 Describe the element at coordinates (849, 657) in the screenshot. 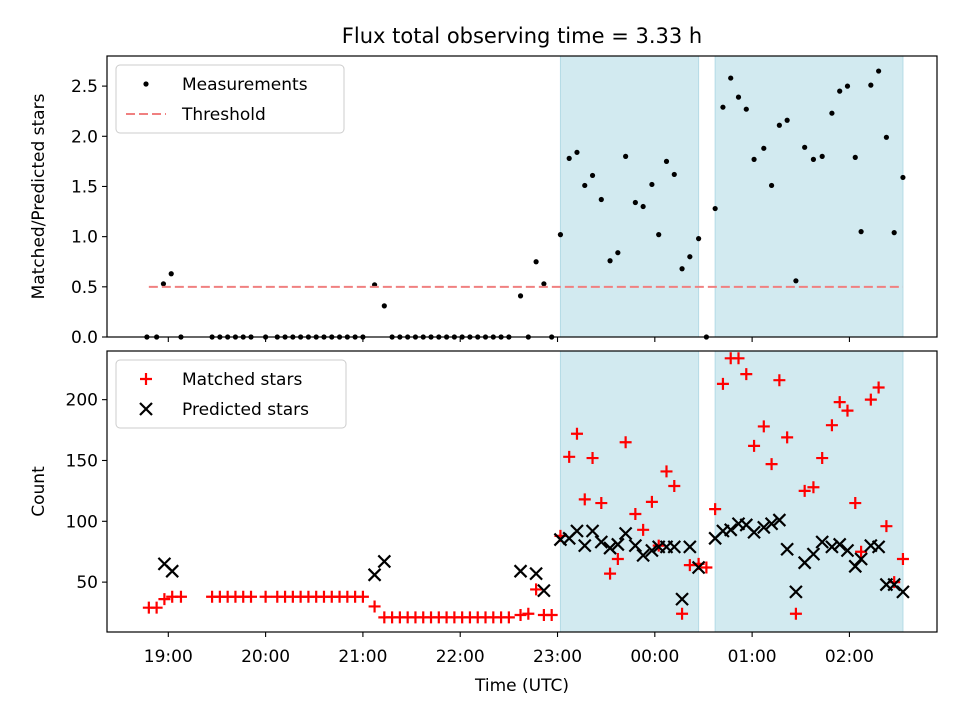

I see `x-tick-label: 02:00` at that location.